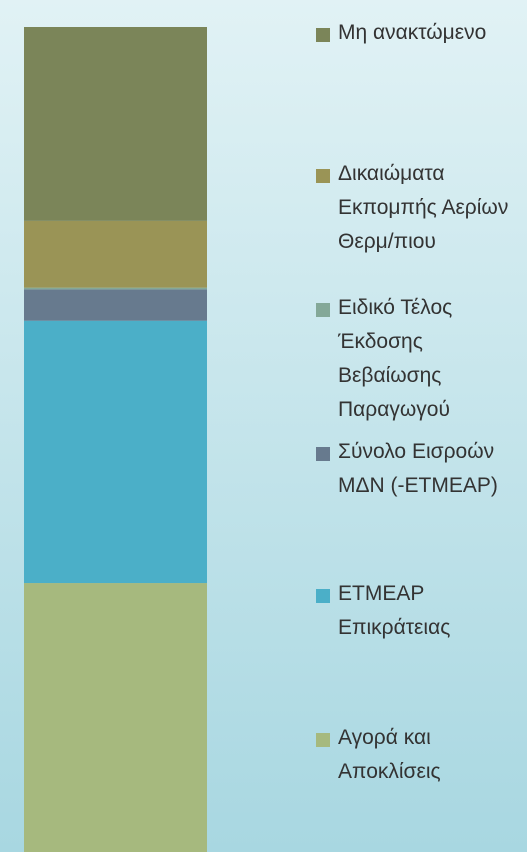 The width and height of the screenshot is (527, 852). What do you see at coordinates (418, 468) in the screenshot?
I see `legend-label: Σύνολο Εισροών ΜΔΝ (-ΕΤΜΕΑΡ)` at bounding box center [418, 468].